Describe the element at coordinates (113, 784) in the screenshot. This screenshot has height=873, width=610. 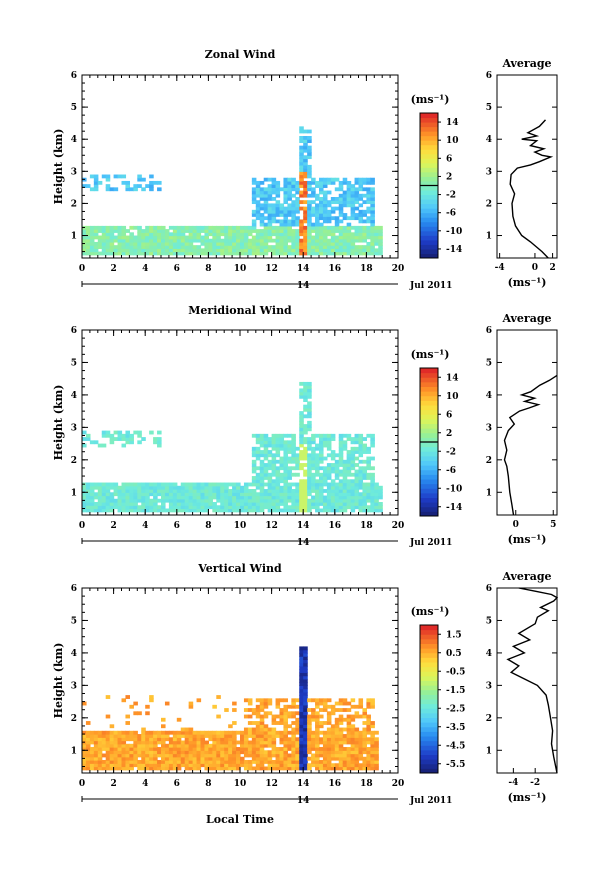
I see `x-tick-label: 2` at that location.